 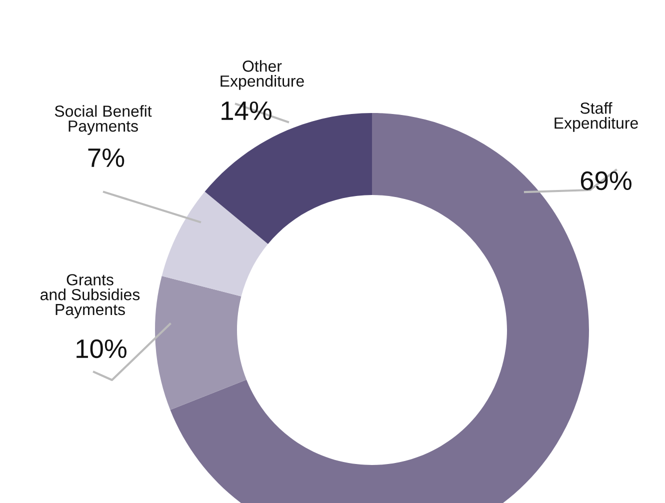 I want to click on data-label: 69%, so click(x=606, y=180).